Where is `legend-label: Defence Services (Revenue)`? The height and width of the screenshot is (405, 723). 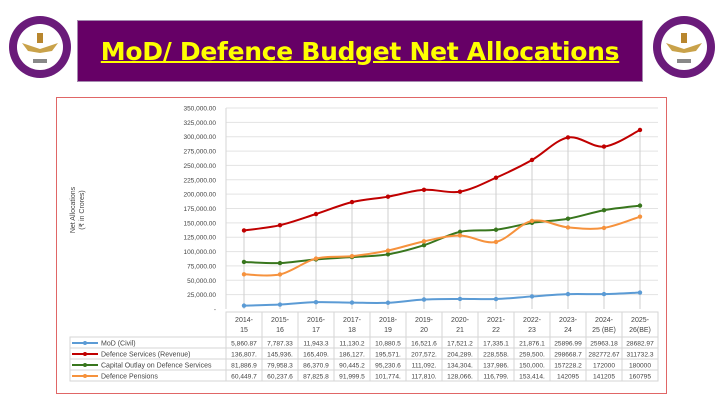
legend-label: Defence Services (Revenue) is located at coordinates (146, 355).